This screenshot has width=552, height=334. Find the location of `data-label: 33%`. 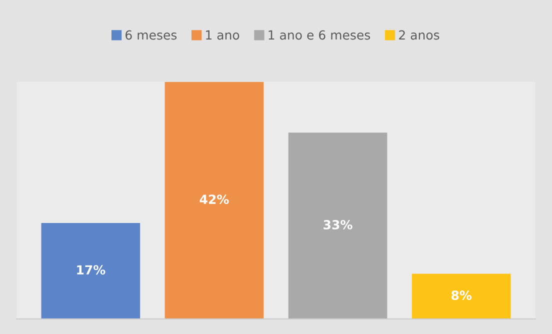

data-label: 33% is located at coordinates (338, 225).